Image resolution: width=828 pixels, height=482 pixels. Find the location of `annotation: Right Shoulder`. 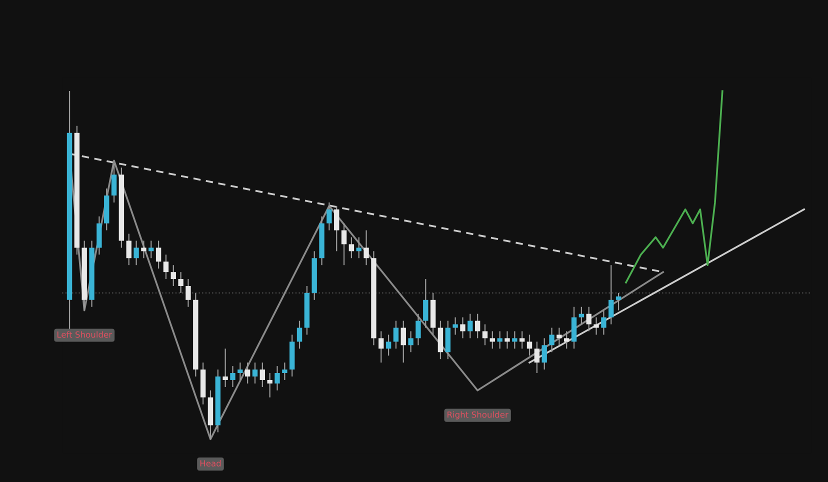

annotation: Right Shoulder is located at coordinates (478, 415).